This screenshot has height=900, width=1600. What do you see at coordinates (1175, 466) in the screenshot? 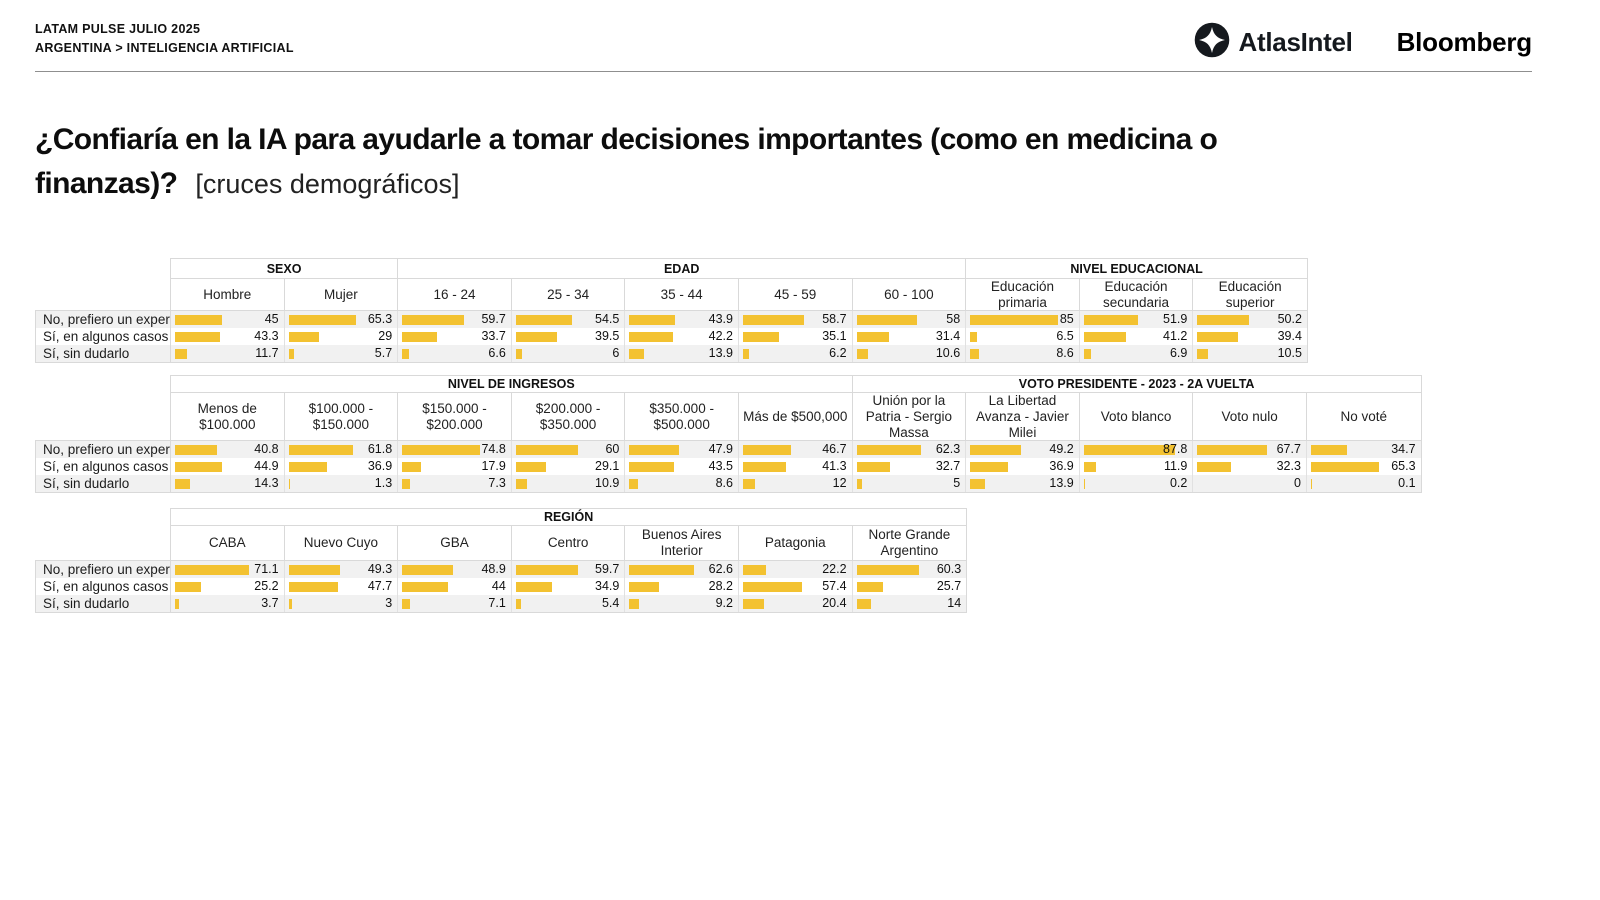
I see `bar-value: 11.9` at bounding box center [1175, 466].